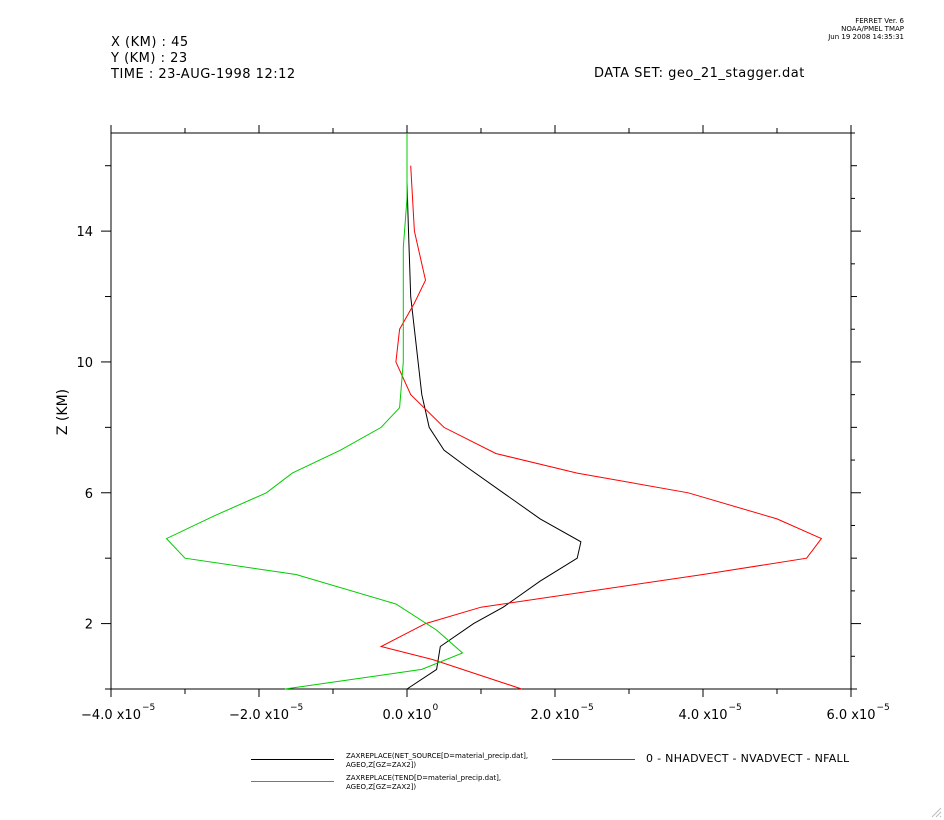  Describe the element at coordinates (593, 759) in the screenshot. I see `legend-advection-fall-swatch` at that location.